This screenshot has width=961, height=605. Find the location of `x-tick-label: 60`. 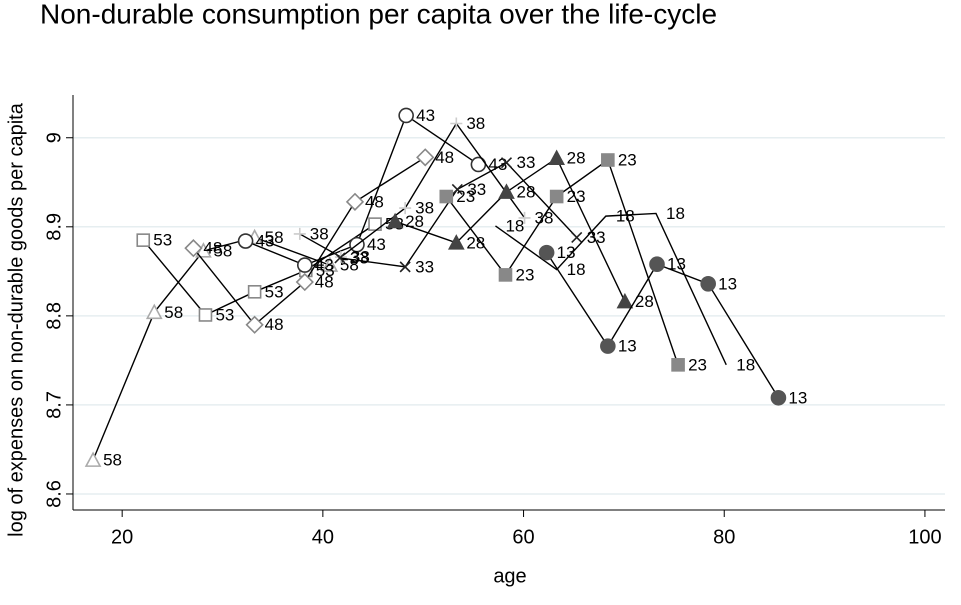

x-tick-label: 60 is located at coordinates (523, 537).